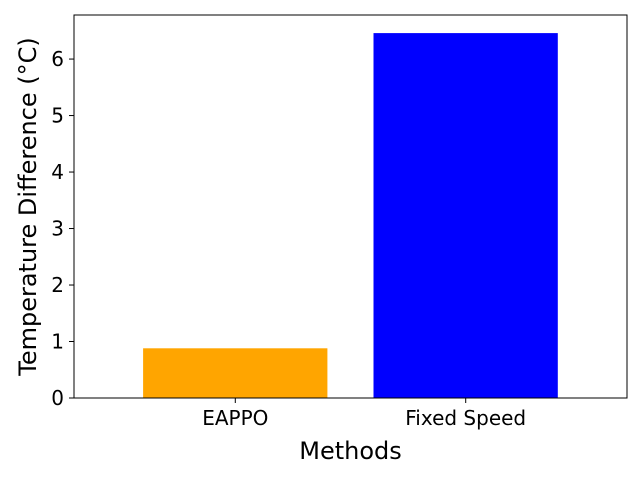  What do you see at coordinates (235, 418) in the screenshot?
I see `x-tick-label: EAPPO` at bounding box center [235, 418].